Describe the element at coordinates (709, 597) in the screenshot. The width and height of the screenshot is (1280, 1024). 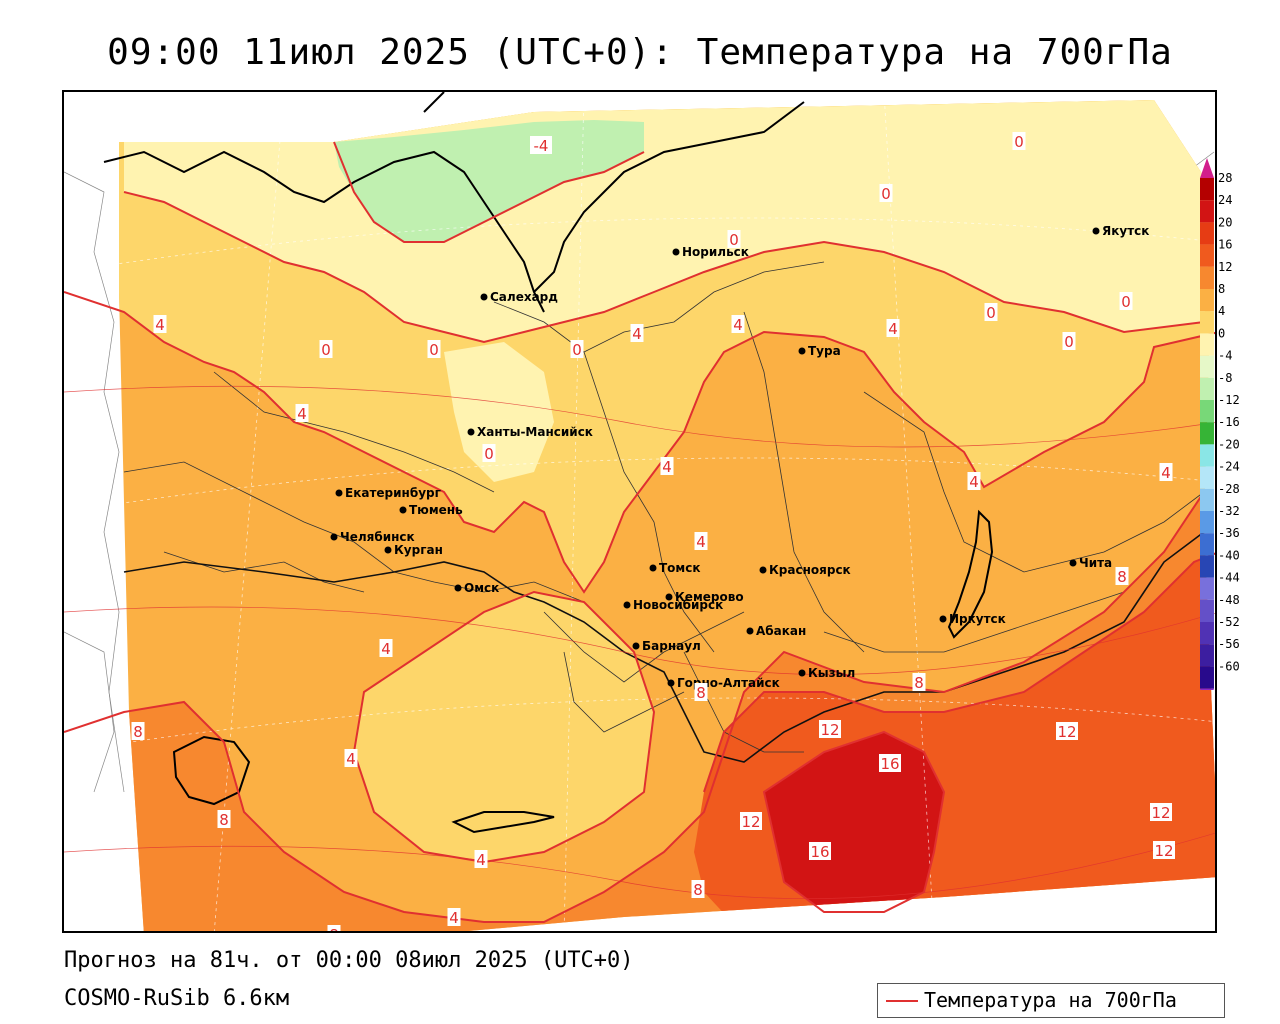
I see `city-label: Кемерово` at that location.